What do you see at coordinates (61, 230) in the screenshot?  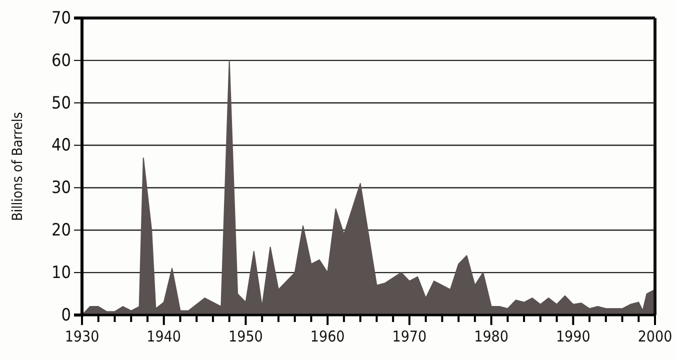 I see `y-tick-label: 20` at bounding box center [61, 230].